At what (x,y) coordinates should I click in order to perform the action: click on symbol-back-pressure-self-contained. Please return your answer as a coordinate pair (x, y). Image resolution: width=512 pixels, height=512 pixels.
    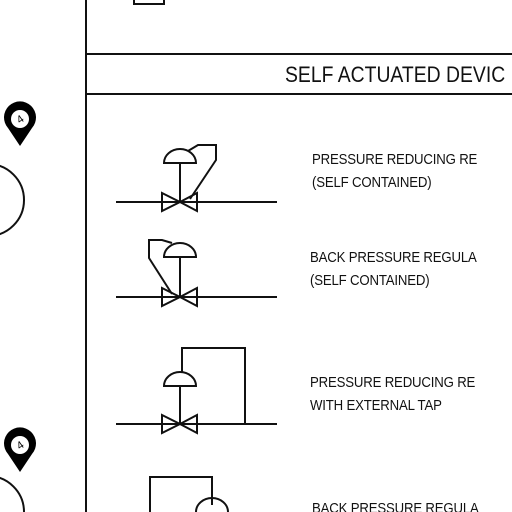
    Looking at the image, I should click on (196, 273).